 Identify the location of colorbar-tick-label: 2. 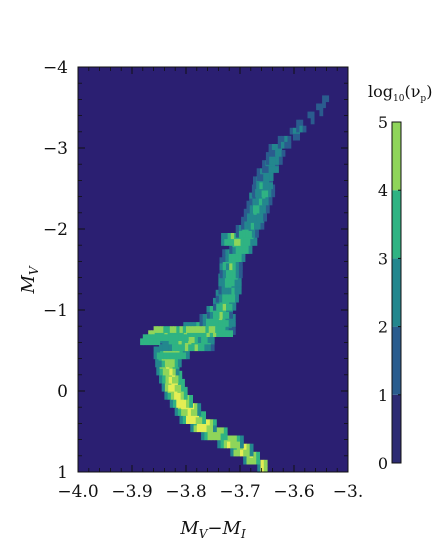
(383, 327).